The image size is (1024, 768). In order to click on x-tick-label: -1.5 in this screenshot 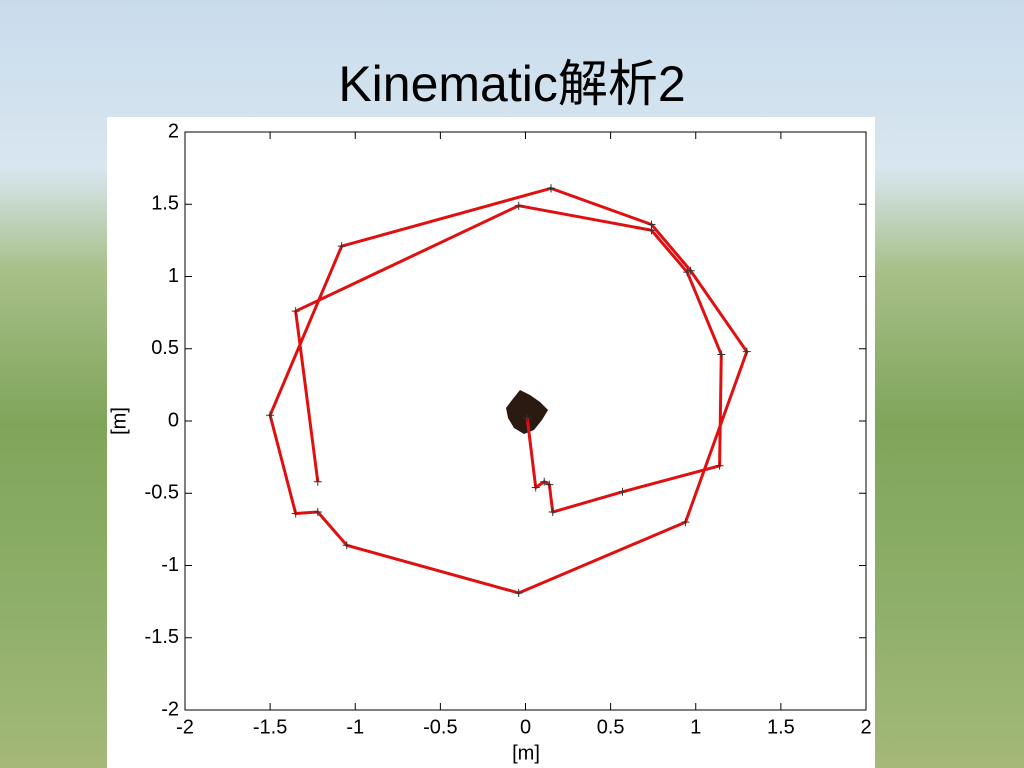, I will do `click(270, 727)`.